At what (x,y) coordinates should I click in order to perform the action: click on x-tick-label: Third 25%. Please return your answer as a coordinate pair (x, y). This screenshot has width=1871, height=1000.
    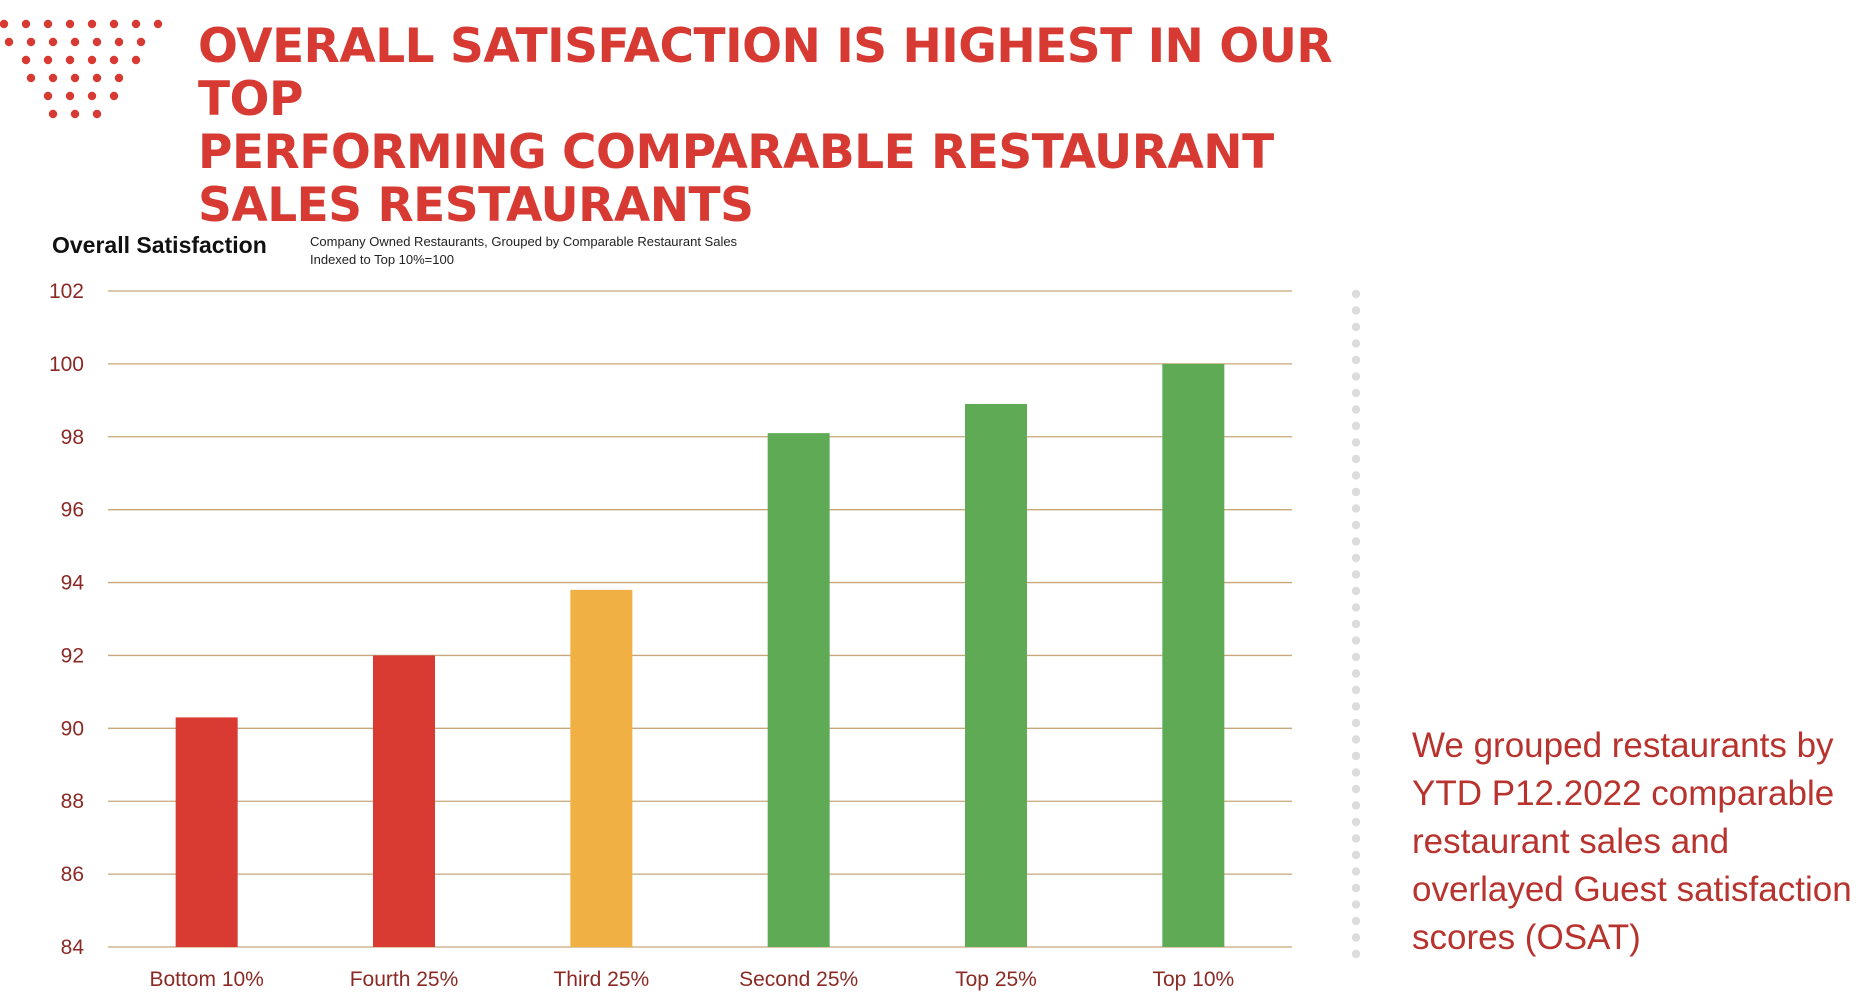
    Looking at the image, I should click on (601, 979).